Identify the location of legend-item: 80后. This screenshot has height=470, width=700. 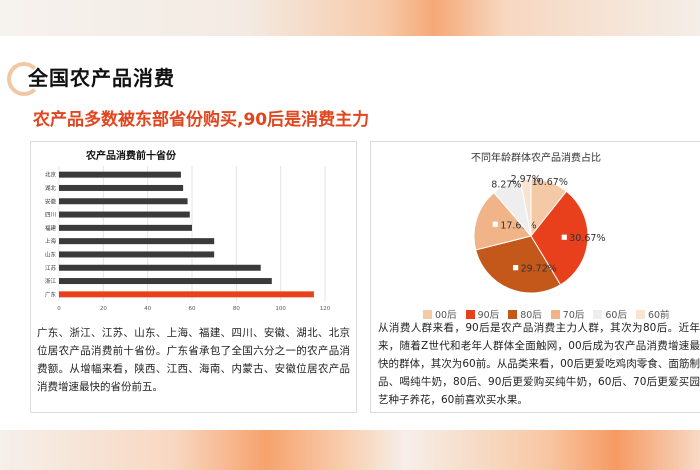
(525, 314).